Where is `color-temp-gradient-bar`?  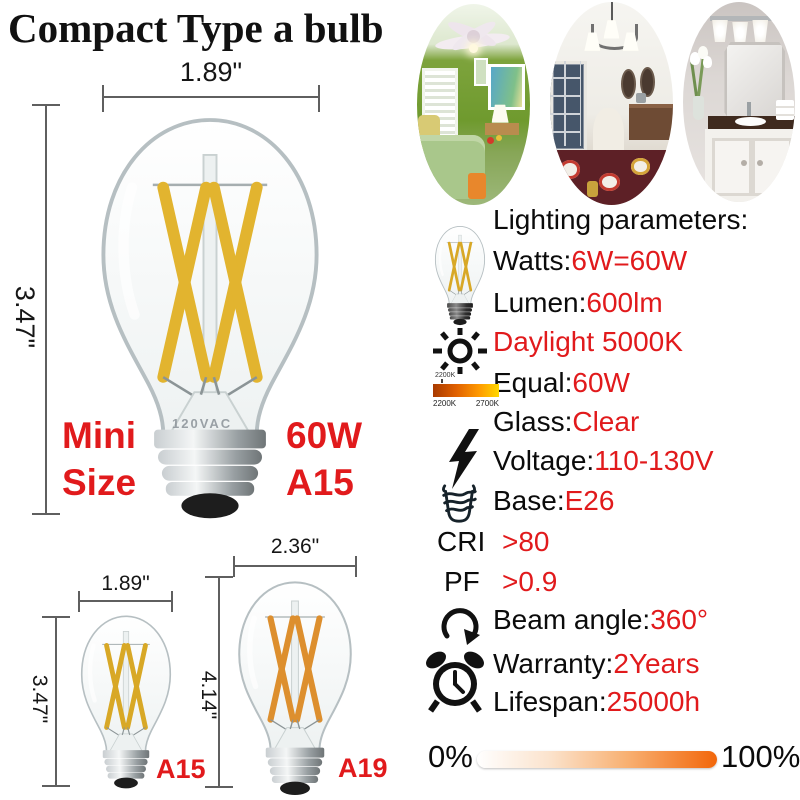
color-temp-gradient-bar is located at coordinates (466, 390).